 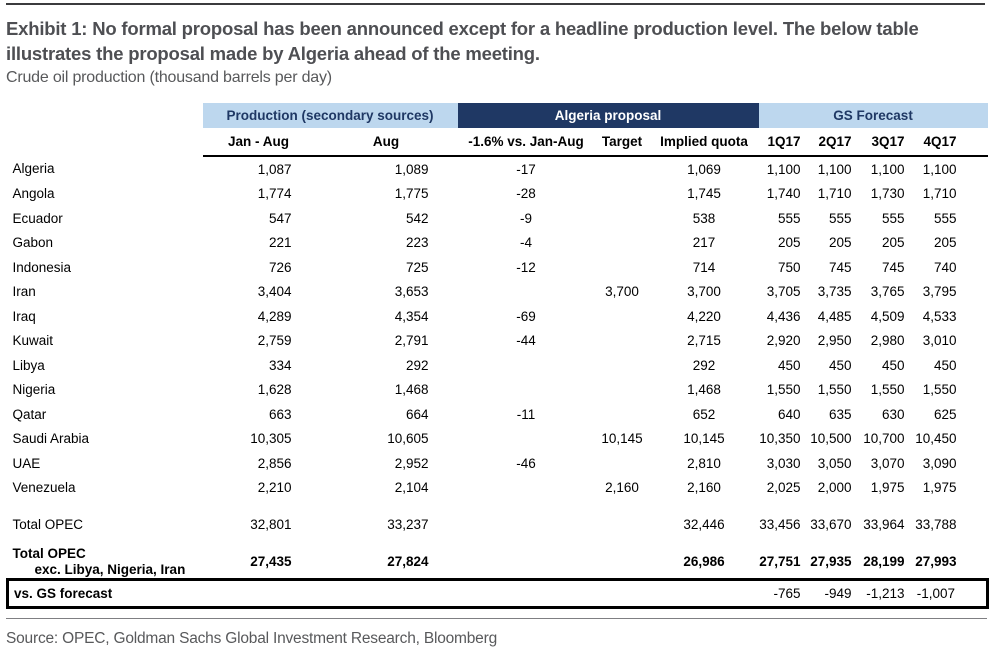 What do you see at coordinates (831, 561) in the screenshot?
I see `cell-2q17: 27,935` at bounding box center [831, 561].